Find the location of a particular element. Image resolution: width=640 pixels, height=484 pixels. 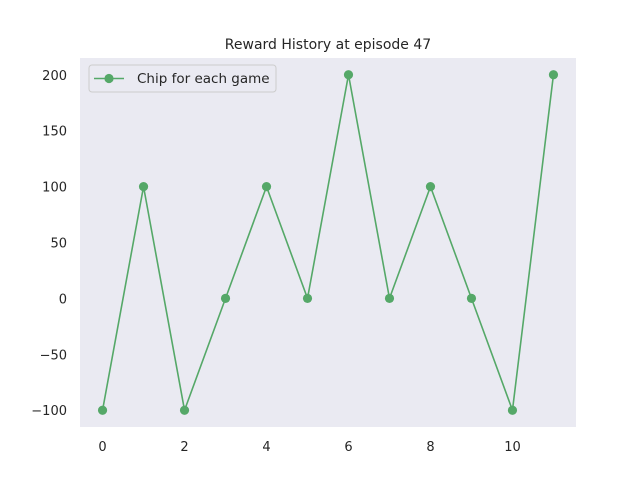

y-axis-ticks: −100 −50 0 50 100 150 200 is located at coordinates (49, 244).